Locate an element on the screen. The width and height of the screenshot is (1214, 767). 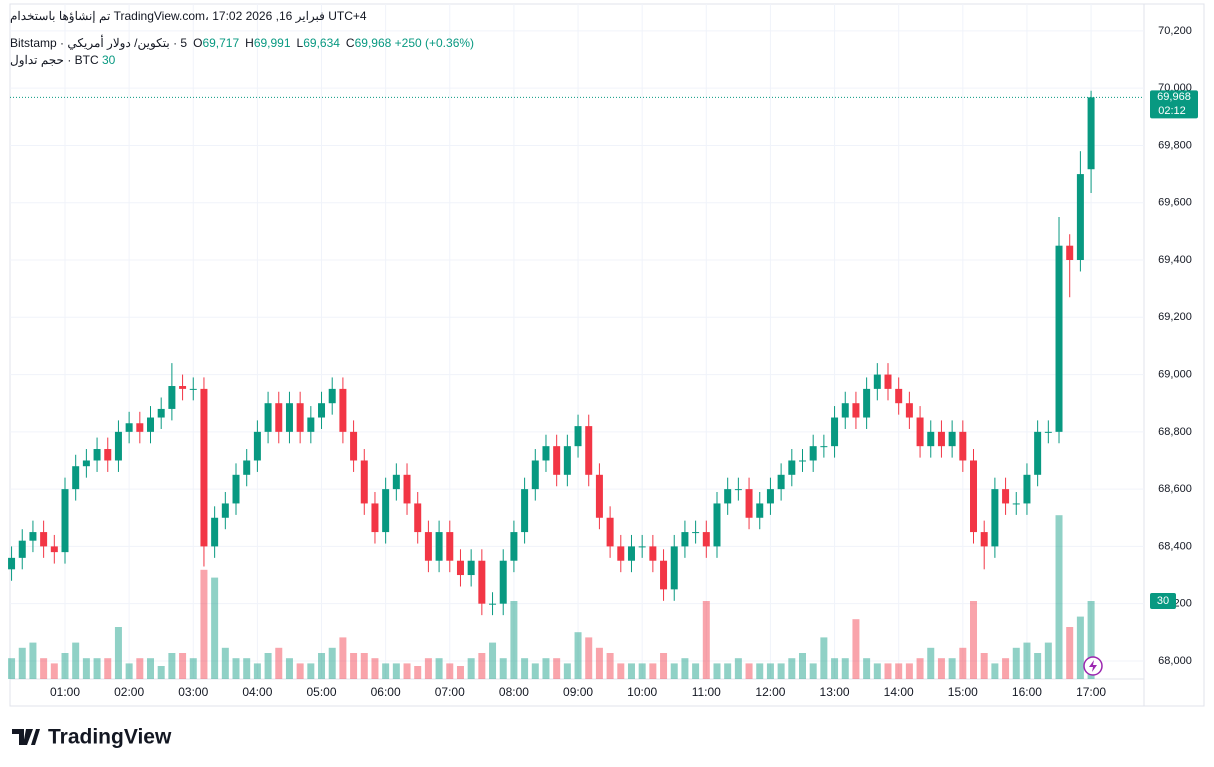
price-box is located at coordinates (1174, 104).